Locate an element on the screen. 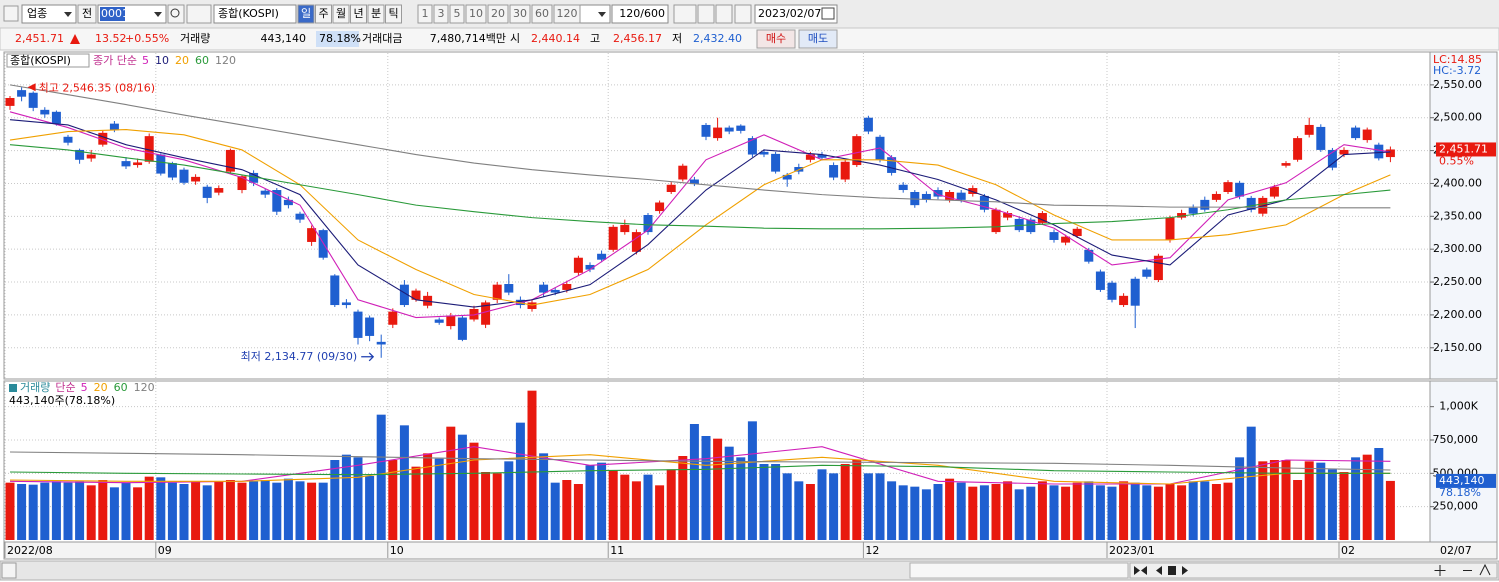 The height and width of the screenshot is (582, 1499). sound-button is located at coordinates (199, 14).